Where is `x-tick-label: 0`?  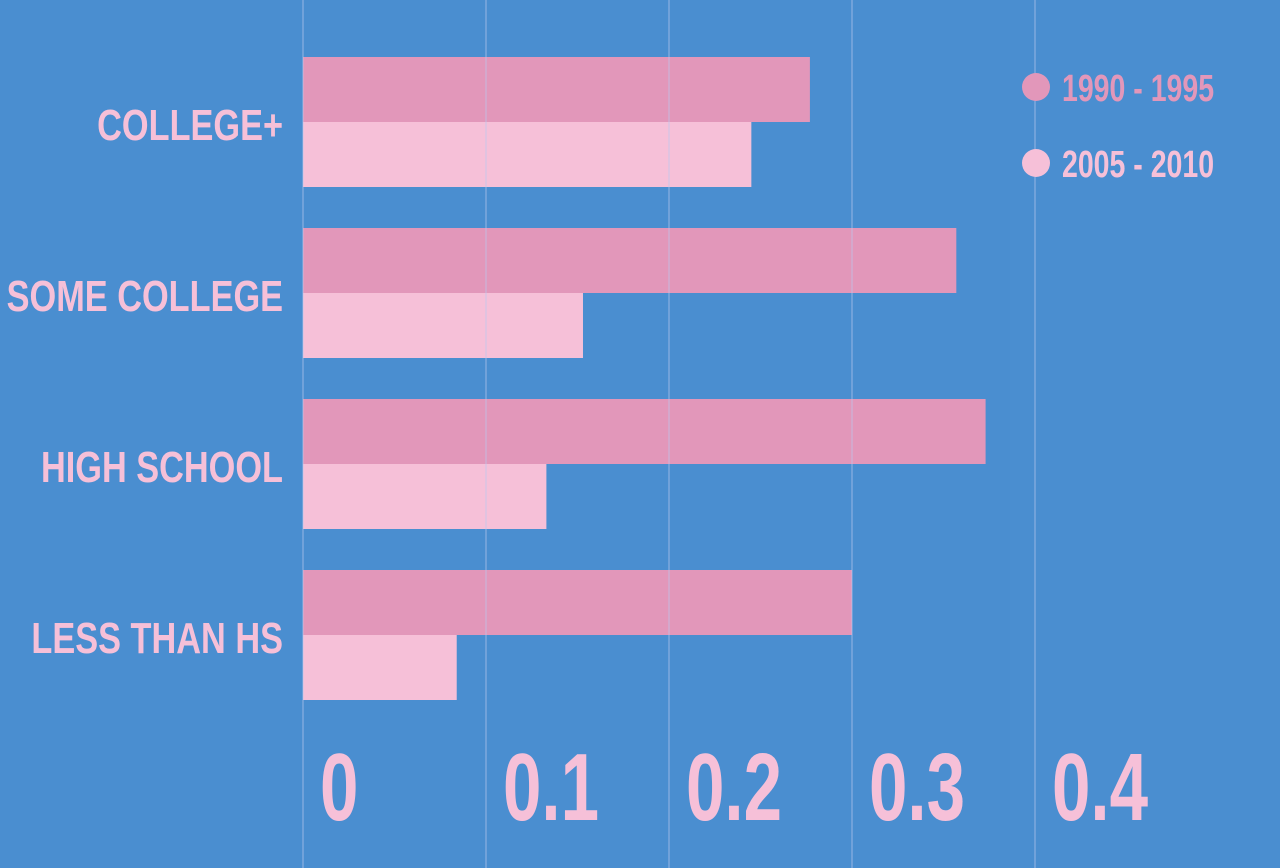
x-tick-label: 0 is located at coordinates (339, 787).